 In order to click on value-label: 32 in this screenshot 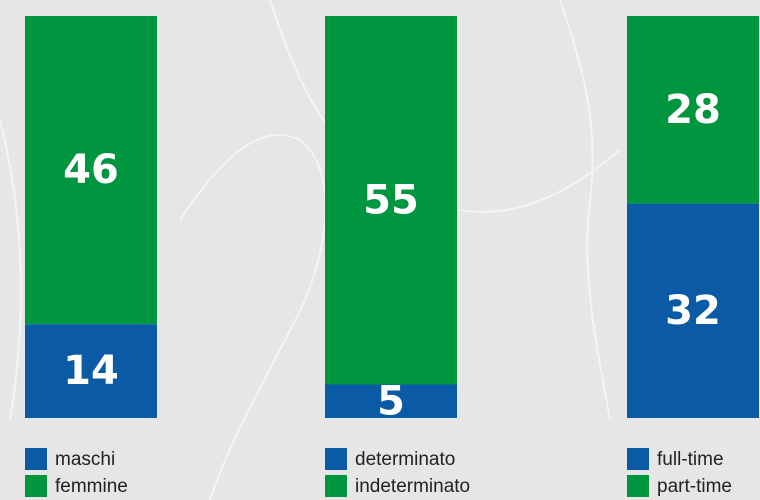, I will do `click(693, 311)`.